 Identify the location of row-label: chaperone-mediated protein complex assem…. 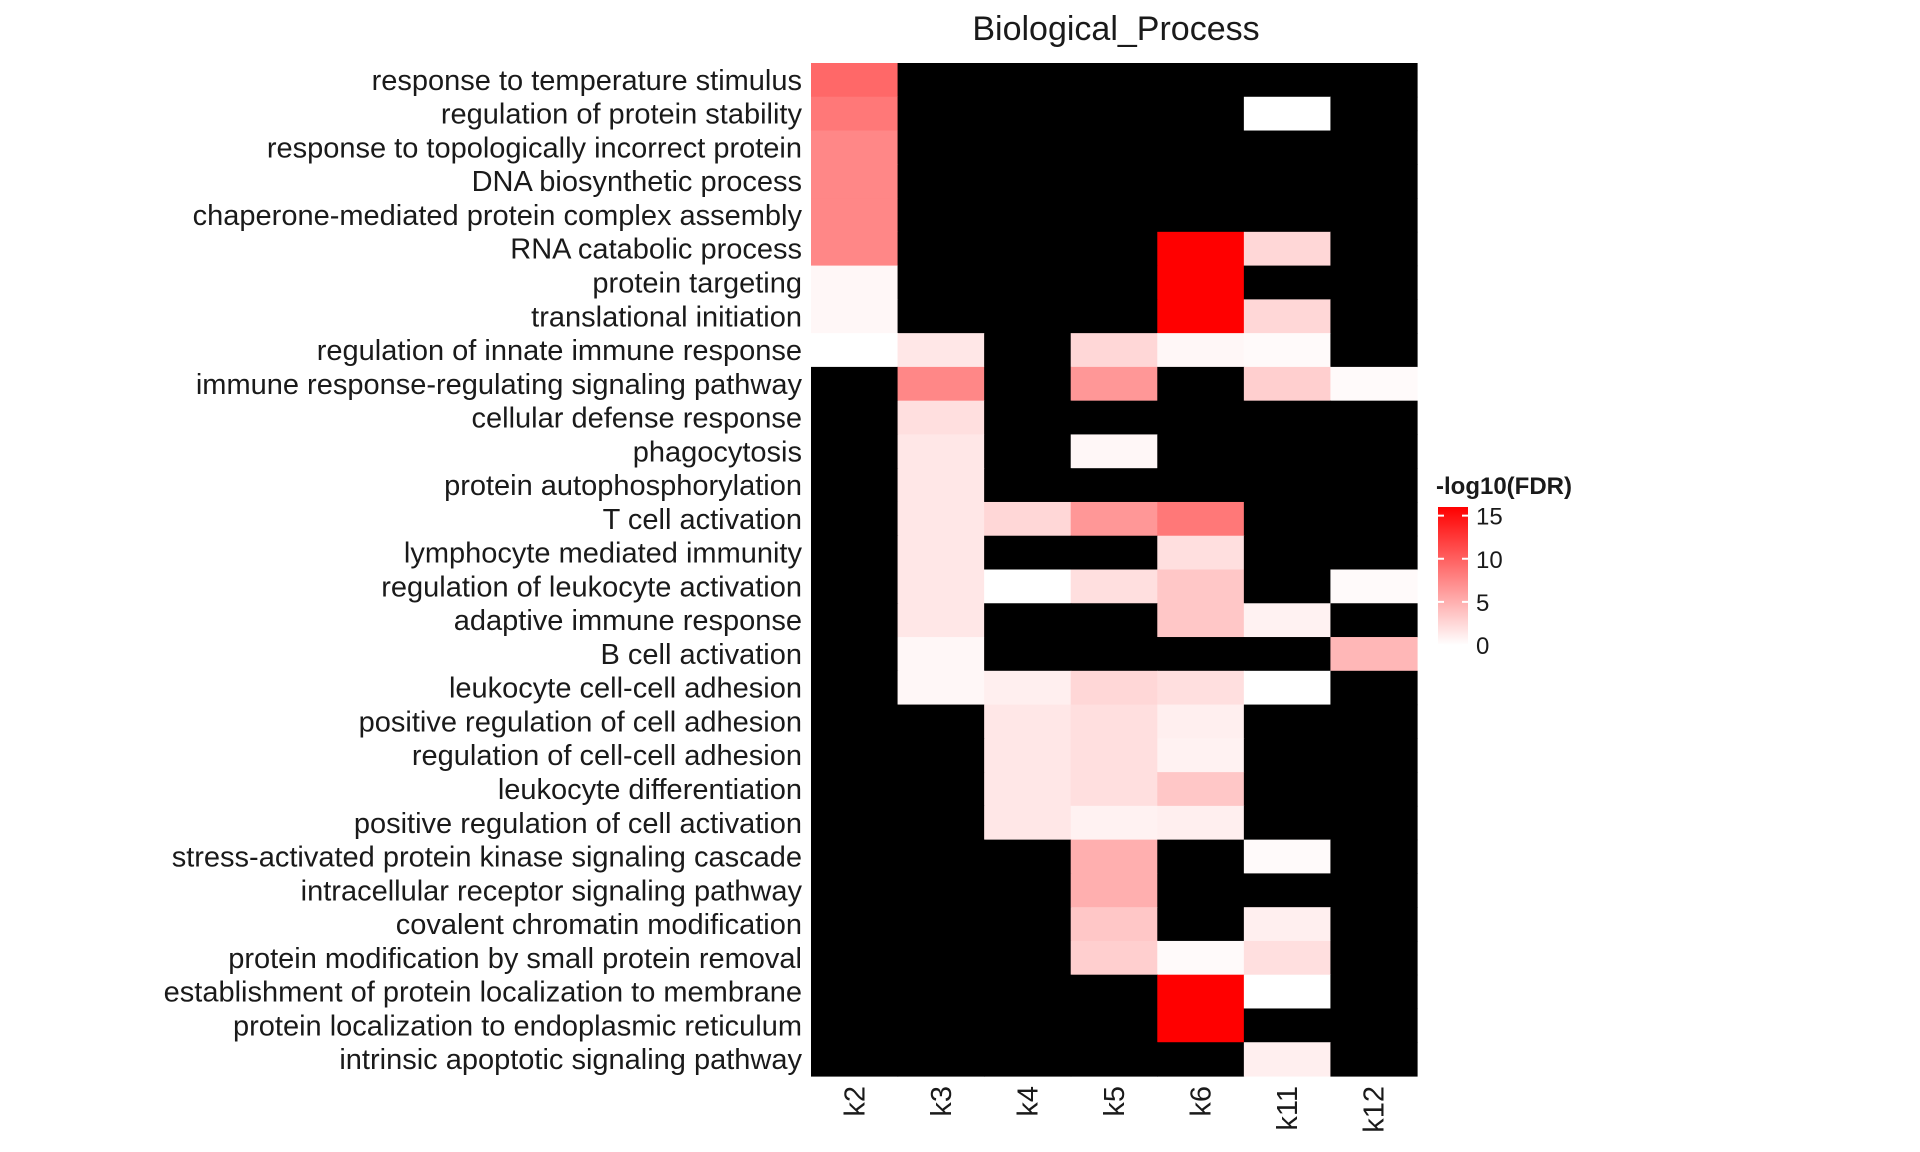
(498, 216).